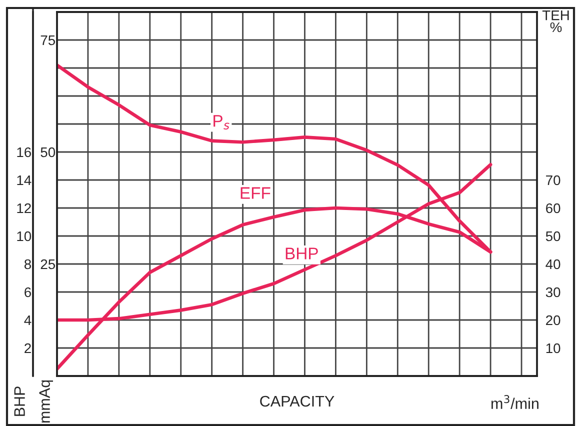 The height and width of the screenshot is (426, 576). What do you see at coordinates (255, 193) in the screenshot?
I see `series-label: EFF` at bounding box center [255, 193].